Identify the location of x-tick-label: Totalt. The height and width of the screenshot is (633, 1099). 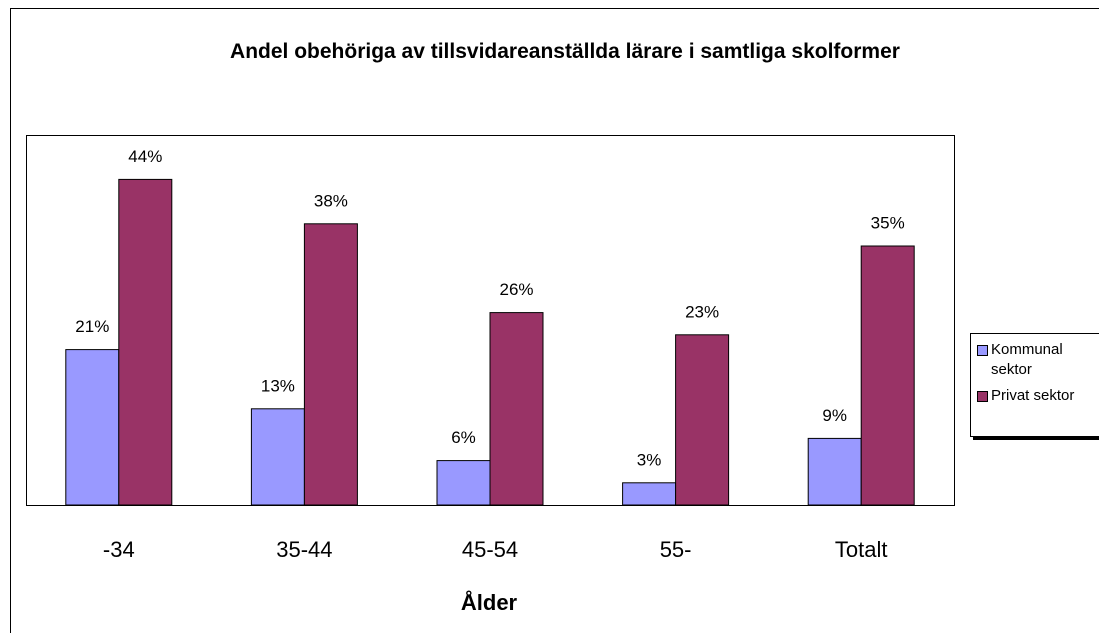
(861, 549).